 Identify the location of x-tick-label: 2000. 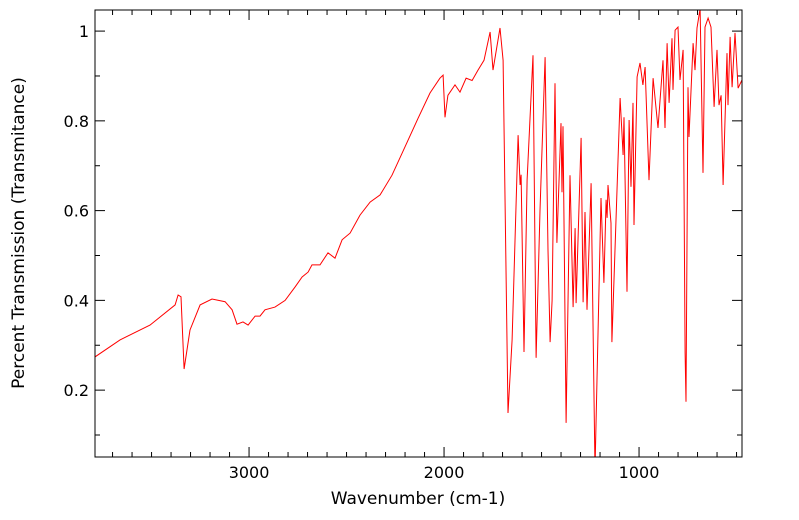
(444, 472).